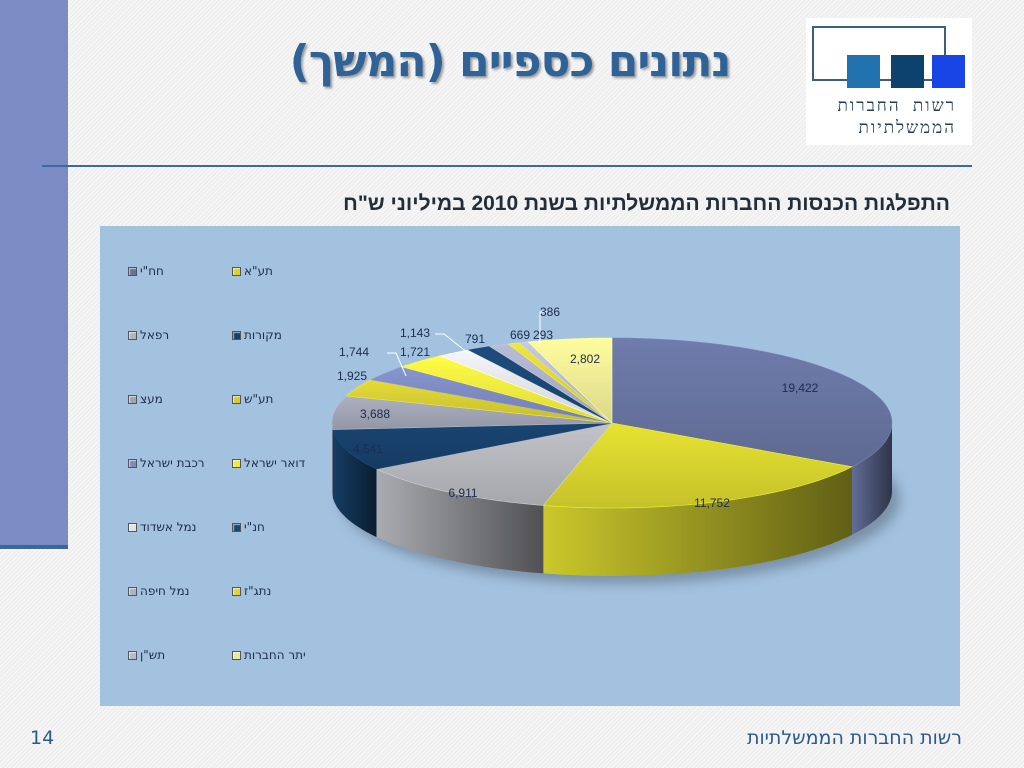  I want to click on legend-label: רפאל, so click(155, 335).